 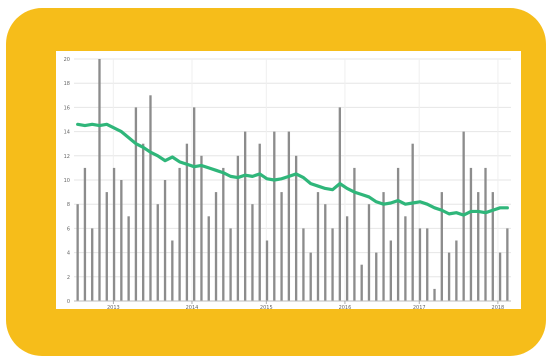 I want to click on y-tick-label: 0, so click(x=68, y=302).